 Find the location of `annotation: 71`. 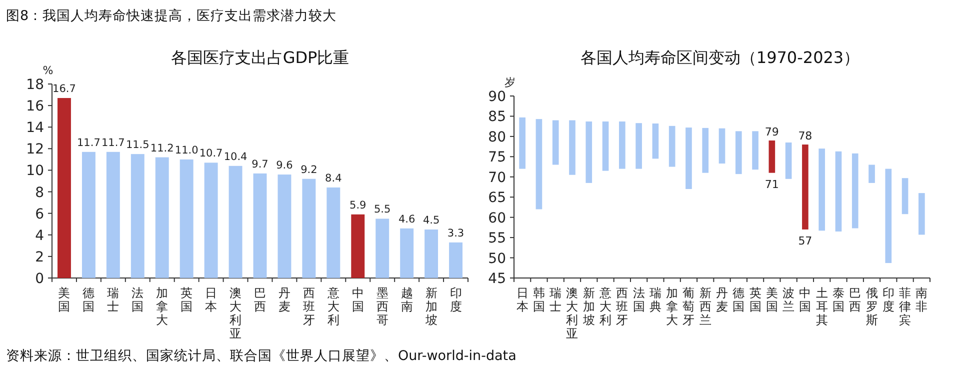

annotation: 71 is located at coordinates (771, 184).